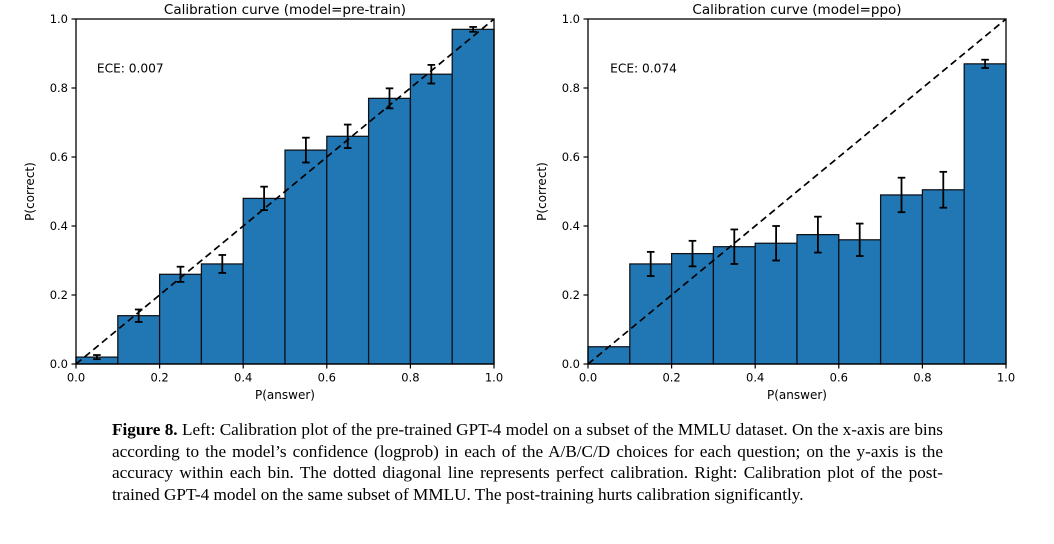  Describe the element at coordinates (285, 10) in the screenshot. I see `chart-title: Calibration curve (model=pre-train)` at that location.